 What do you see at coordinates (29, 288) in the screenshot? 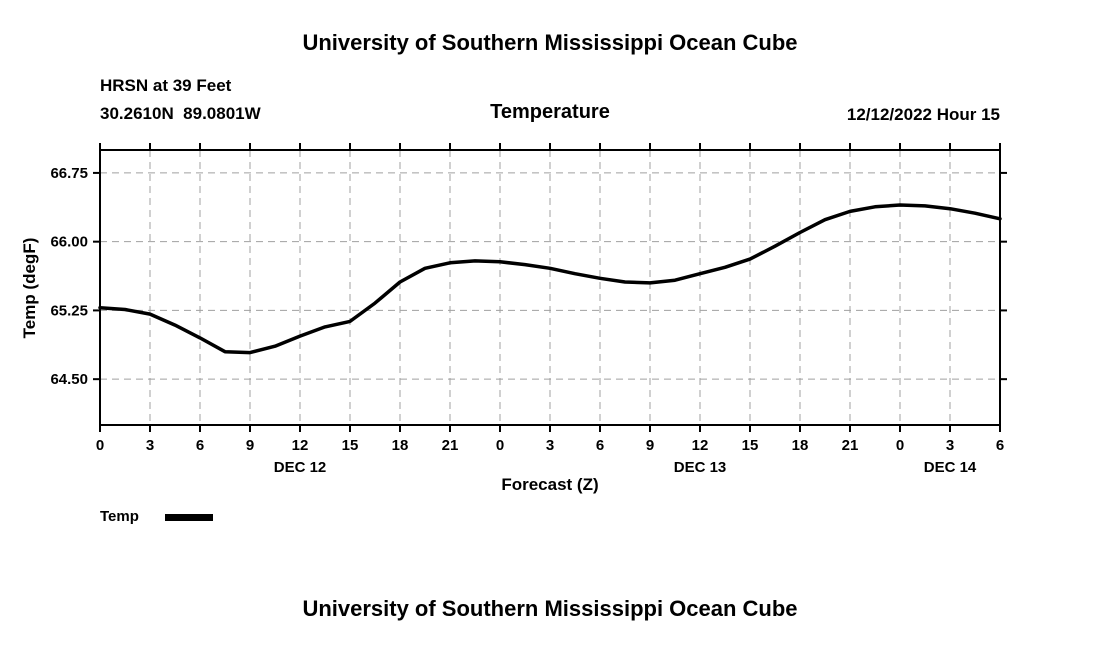
I see `y-axis-title: Temp (degF)` at bounding box center [29, 288].